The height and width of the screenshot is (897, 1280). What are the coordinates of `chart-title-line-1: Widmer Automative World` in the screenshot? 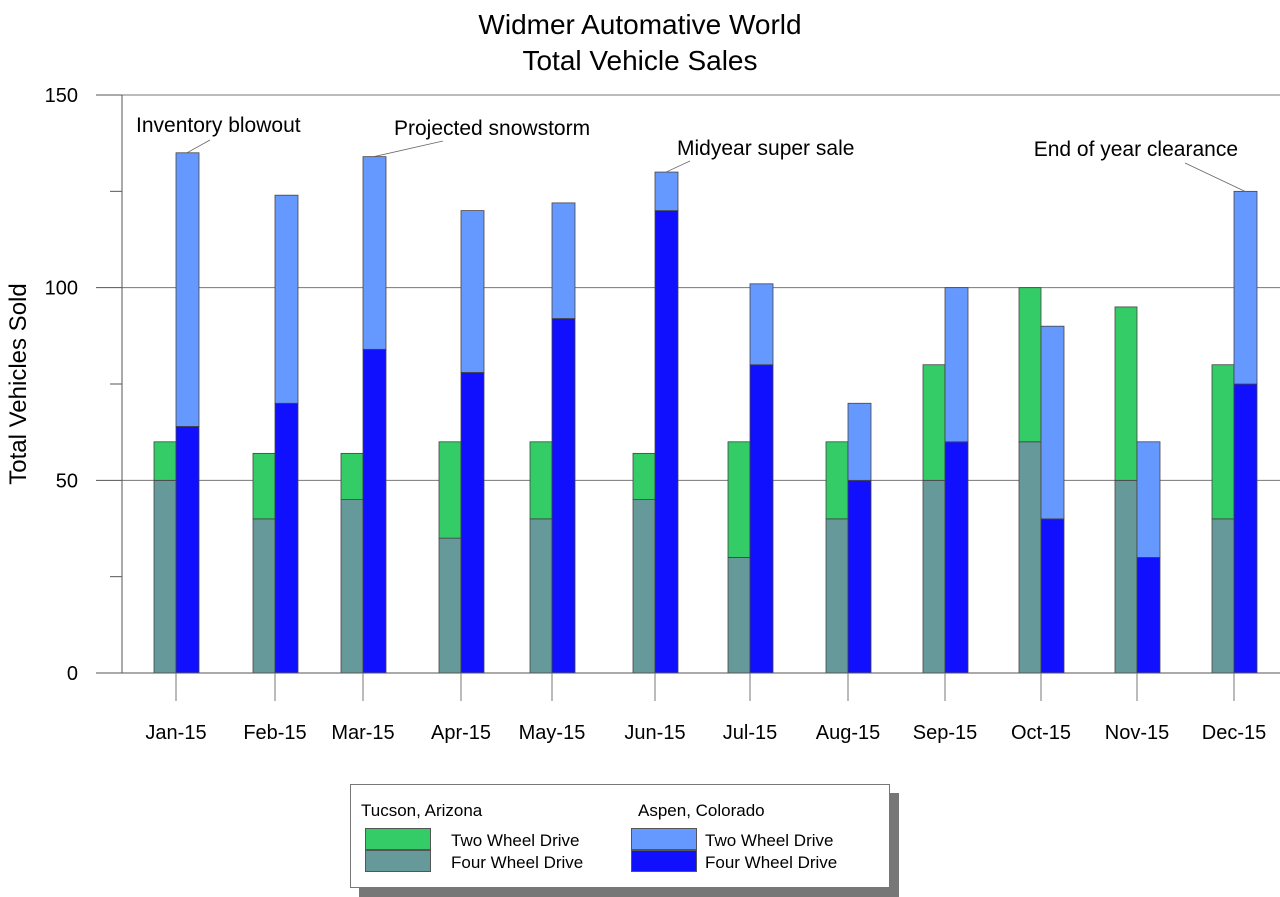 It's located at (639, 24).